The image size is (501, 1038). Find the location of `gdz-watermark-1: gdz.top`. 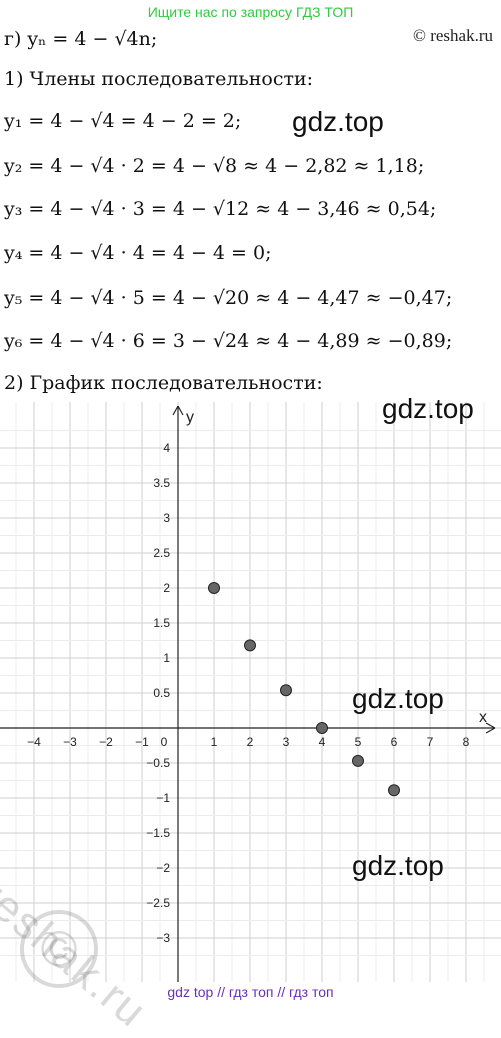

gdz-watermark-1: gdz.top is located at coordinates (338, 121).